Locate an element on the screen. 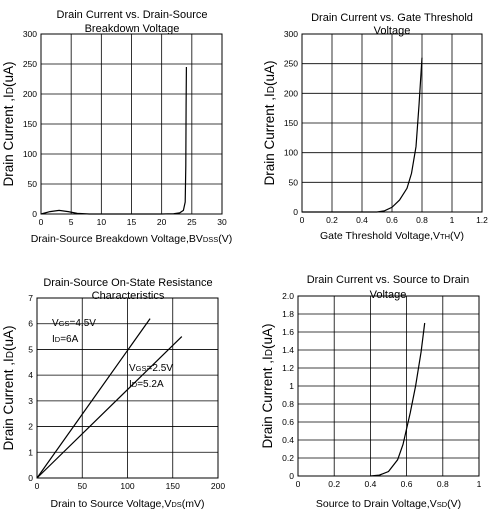  y-tick-label: 1.8 is located at coordinates (288, 314).